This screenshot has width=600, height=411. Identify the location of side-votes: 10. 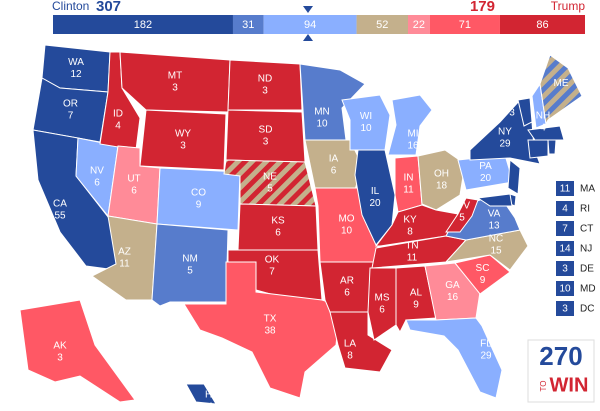
(565, 289).